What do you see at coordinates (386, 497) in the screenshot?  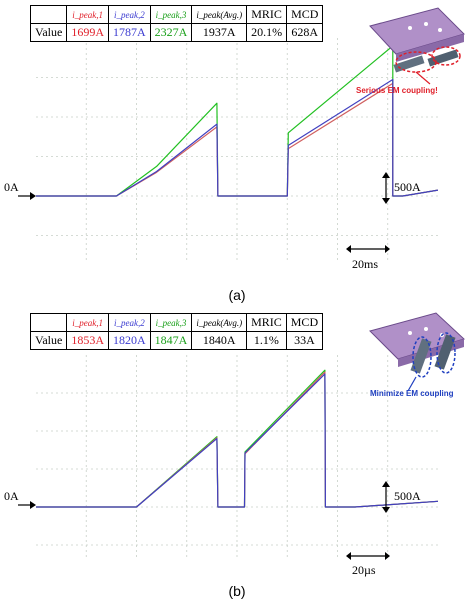 I see `scale-bar-b` at bounding box center [386, 497].